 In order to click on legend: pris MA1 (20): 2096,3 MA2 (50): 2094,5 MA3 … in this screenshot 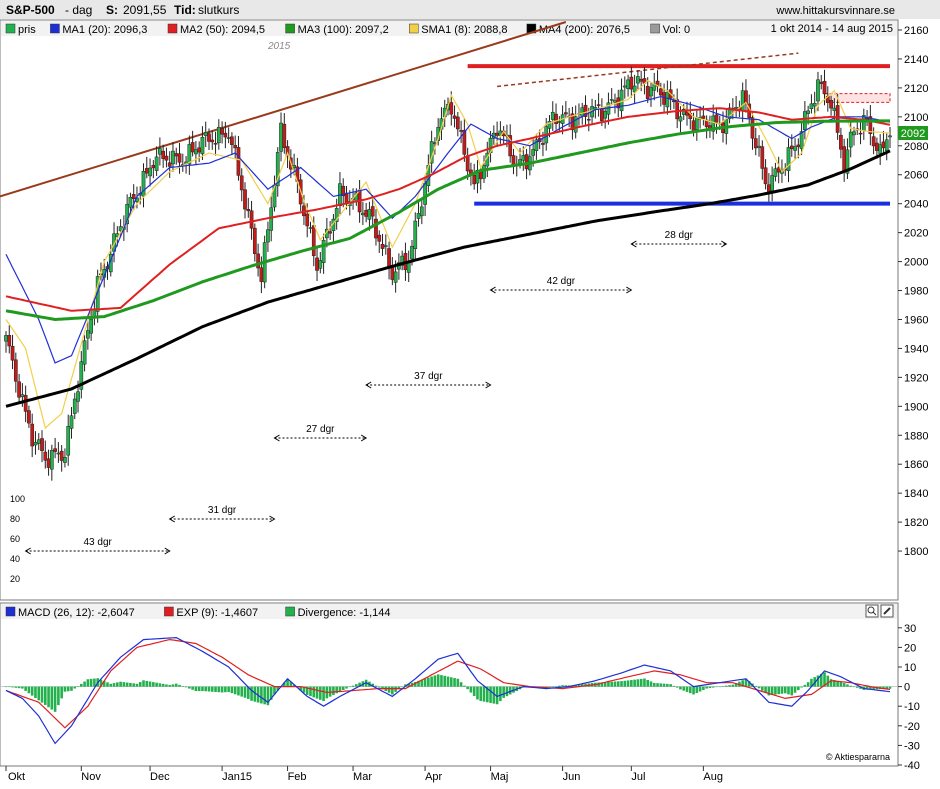, I will do `click(347, 29)`.